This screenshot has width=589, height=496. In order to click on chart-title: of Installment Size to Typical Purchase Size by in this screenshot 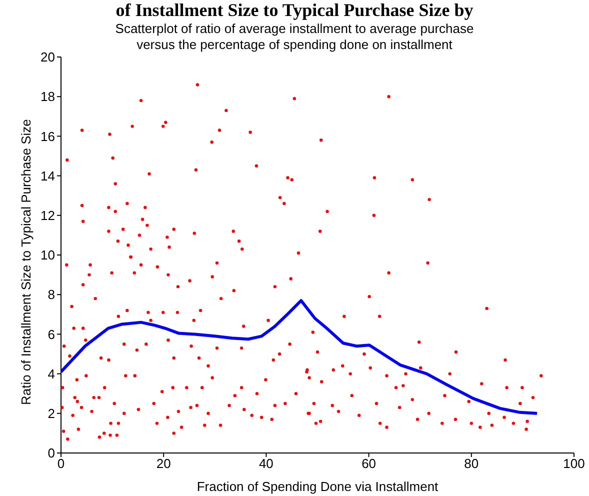, I will do `click(294, 10)`.